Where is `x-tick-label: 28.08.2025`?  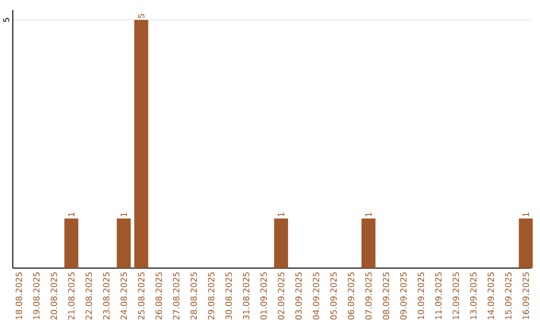
x-tick-label: 28.08.2025 is located at coordinates (193, 296).